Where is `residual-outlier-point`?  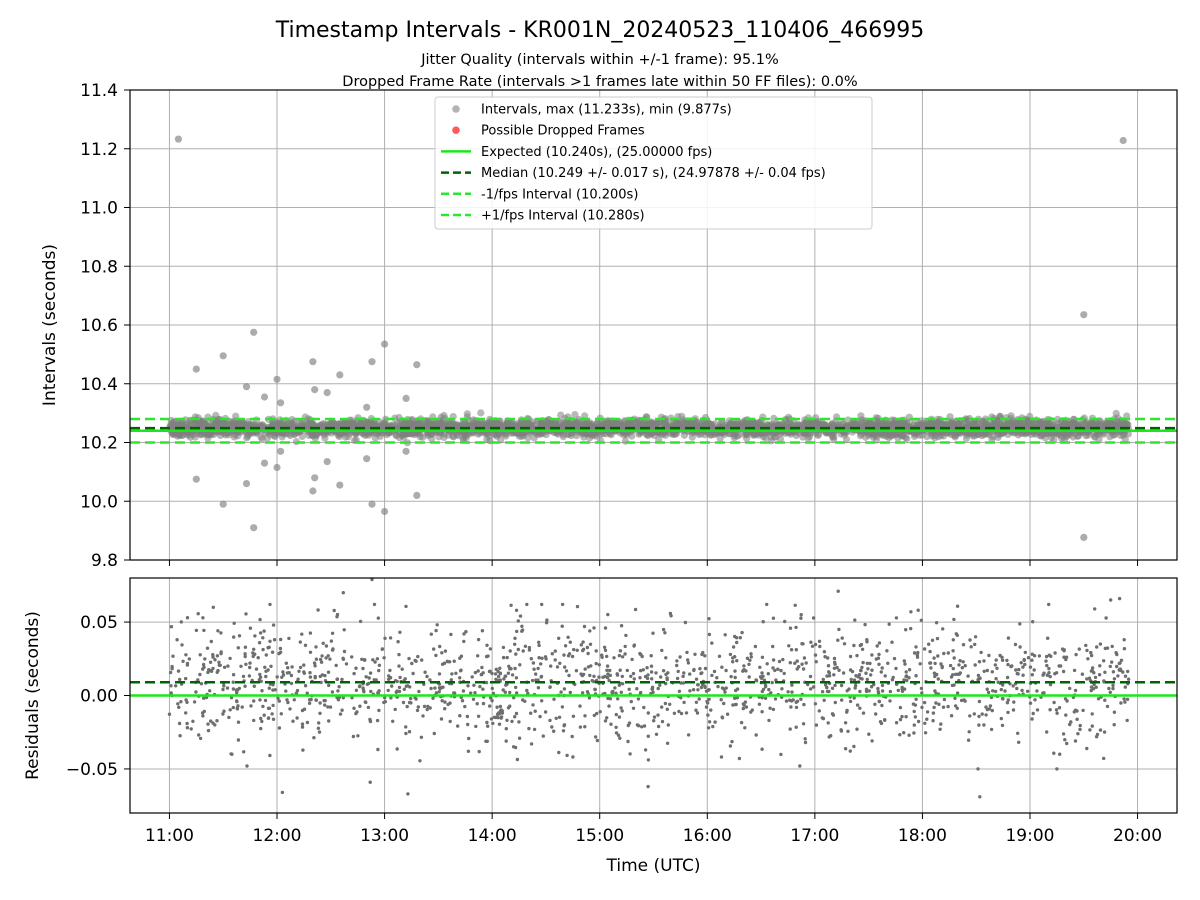
residual-outlier-point is located at coordinates (372, 580).